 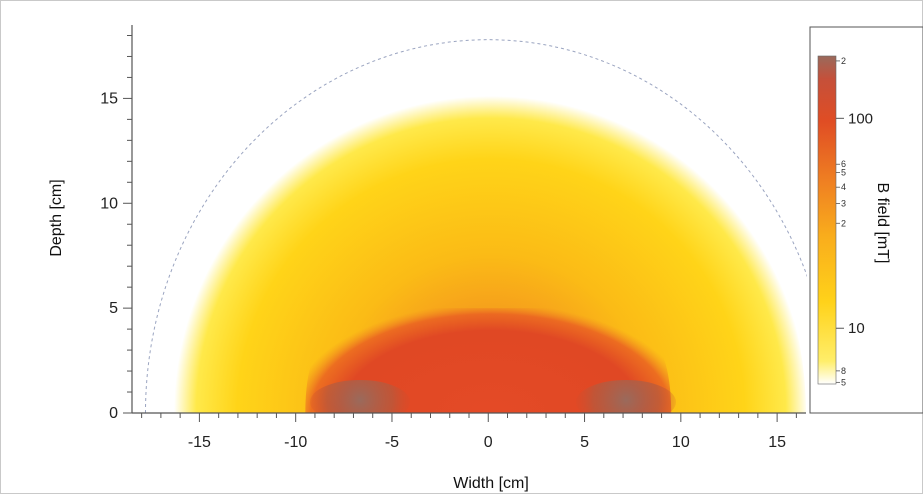 What do you see at coordinates (199, 442) in the screenshot?
I see `x-tick-label: -15` at bounding box center [199, 442].